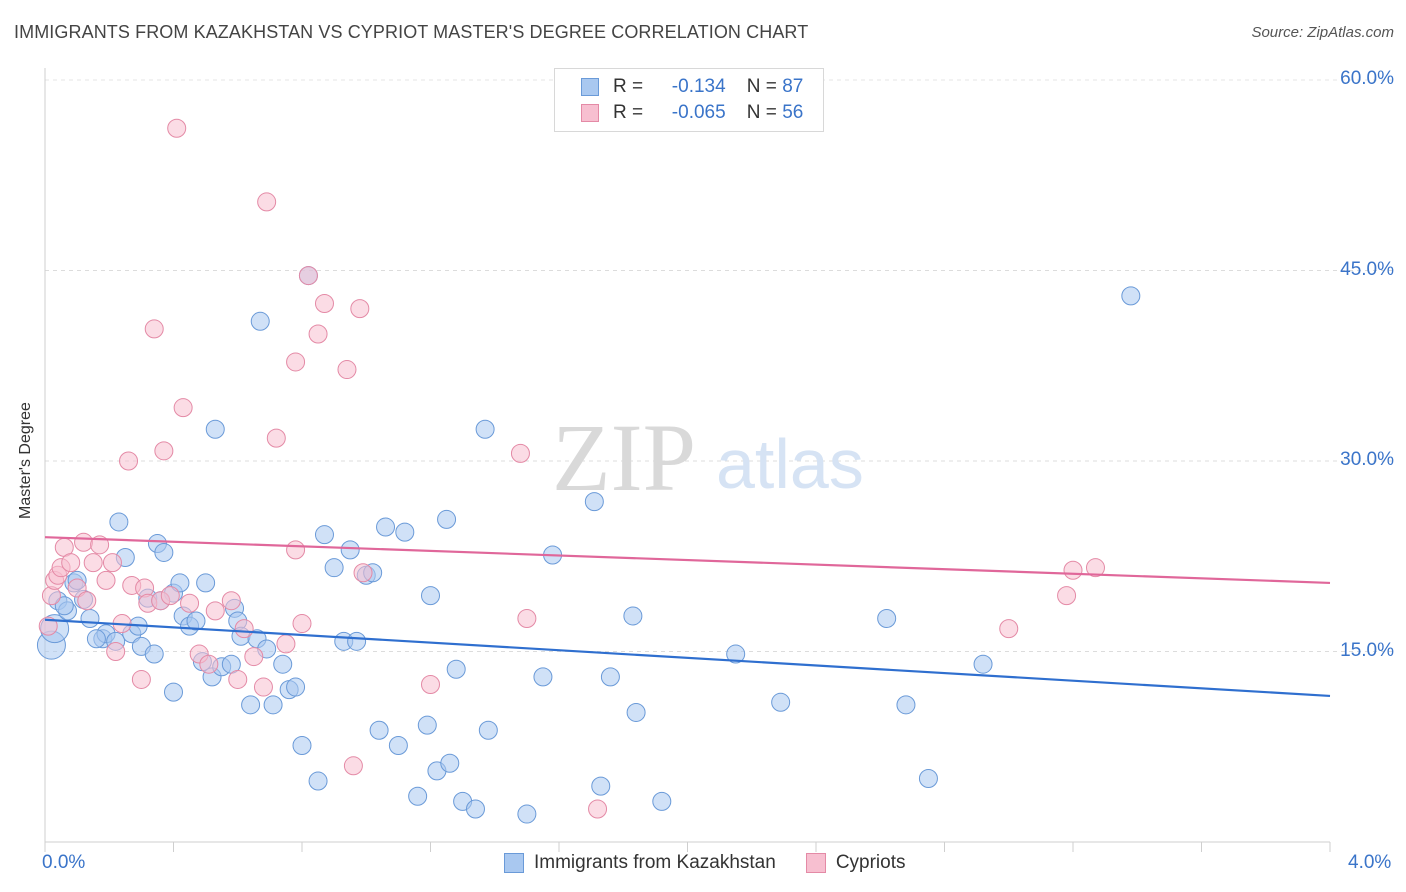  I want to click on watermark-atlas: atlas, so click(790, 464).